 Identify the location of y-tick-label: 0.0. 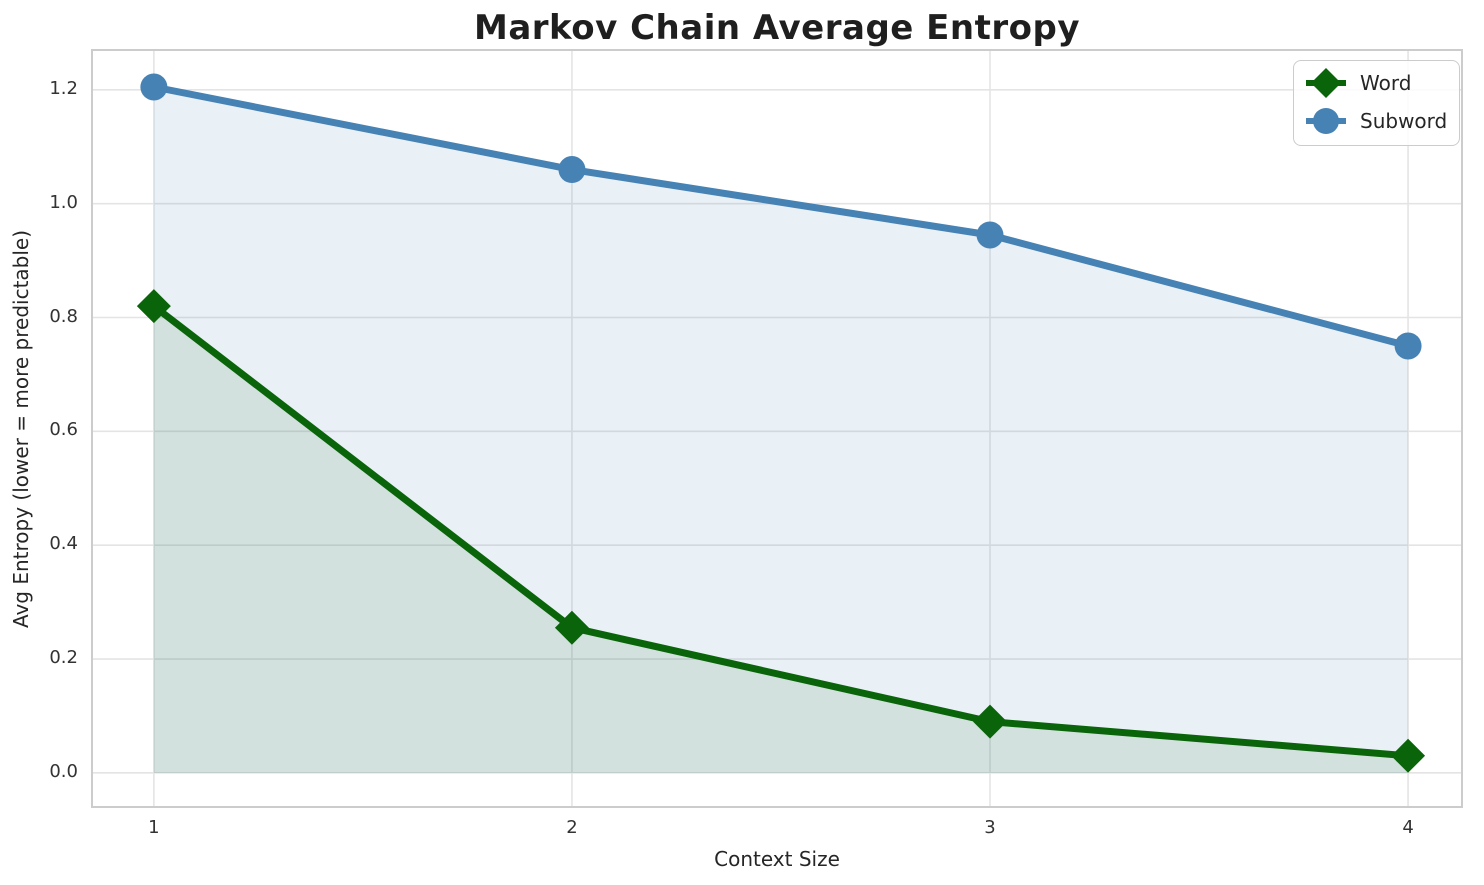
(63, 771).